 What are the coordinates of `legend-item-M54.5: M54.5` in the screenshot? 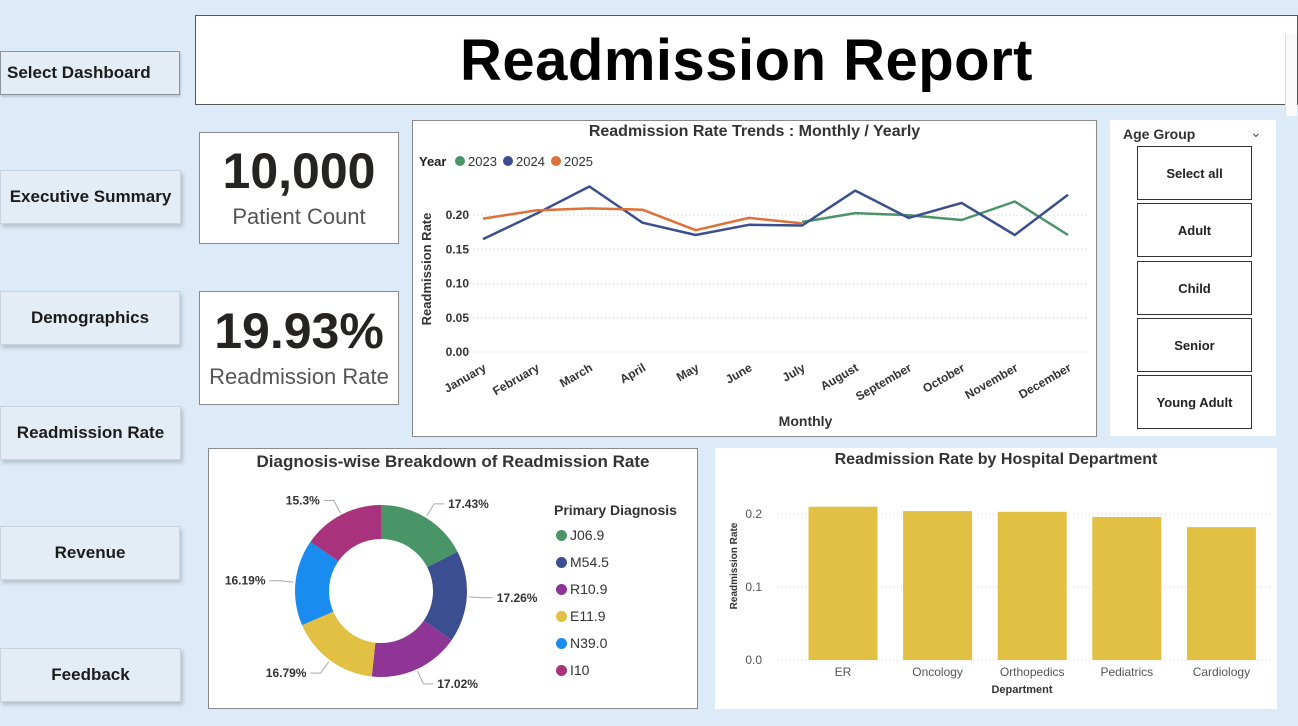 It's located at (582, 562).